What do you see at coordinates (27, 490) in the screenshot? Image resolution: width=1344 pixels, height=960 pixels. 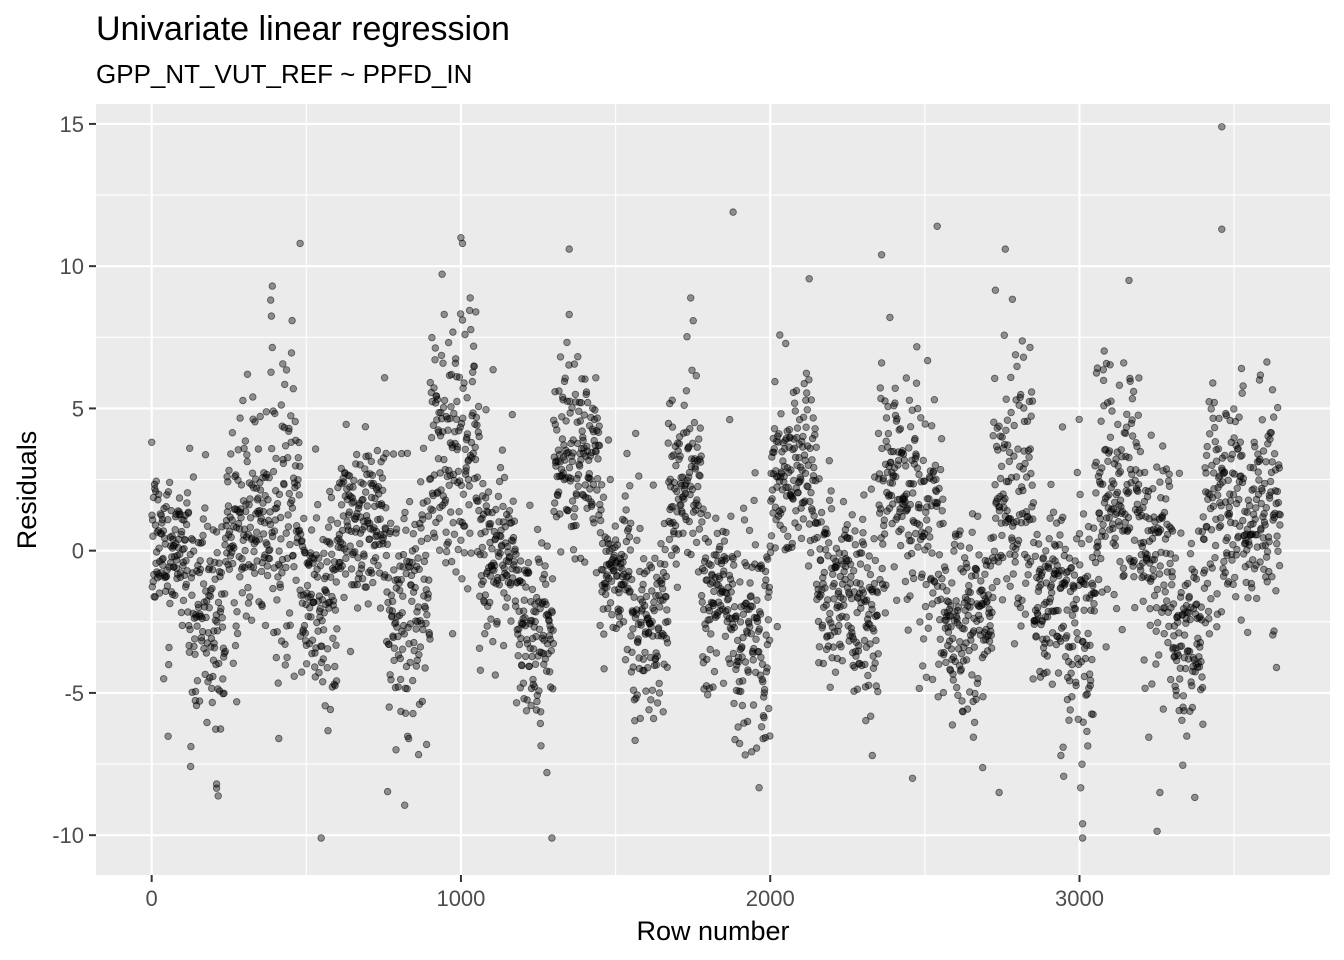 I see `y-axis-title: Residuals` at bounding box center [27, 490].